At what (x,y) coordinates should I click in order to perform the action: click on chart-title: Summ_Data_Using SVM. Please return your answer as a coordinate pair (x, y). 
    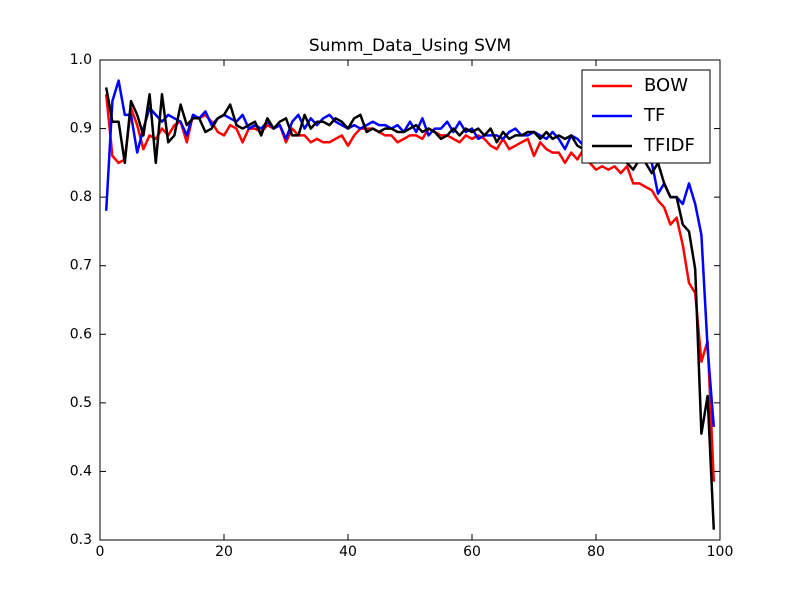
    Looking at the image, I should click on (410, 46).